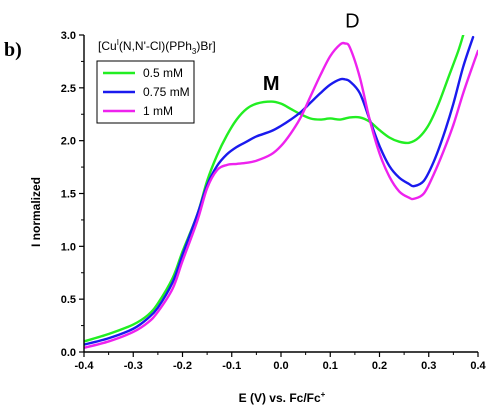 Image resolution: width=487 pixels, height=409 pixels. I want to click on x-tick-label: -0.2, so click(182, 366).